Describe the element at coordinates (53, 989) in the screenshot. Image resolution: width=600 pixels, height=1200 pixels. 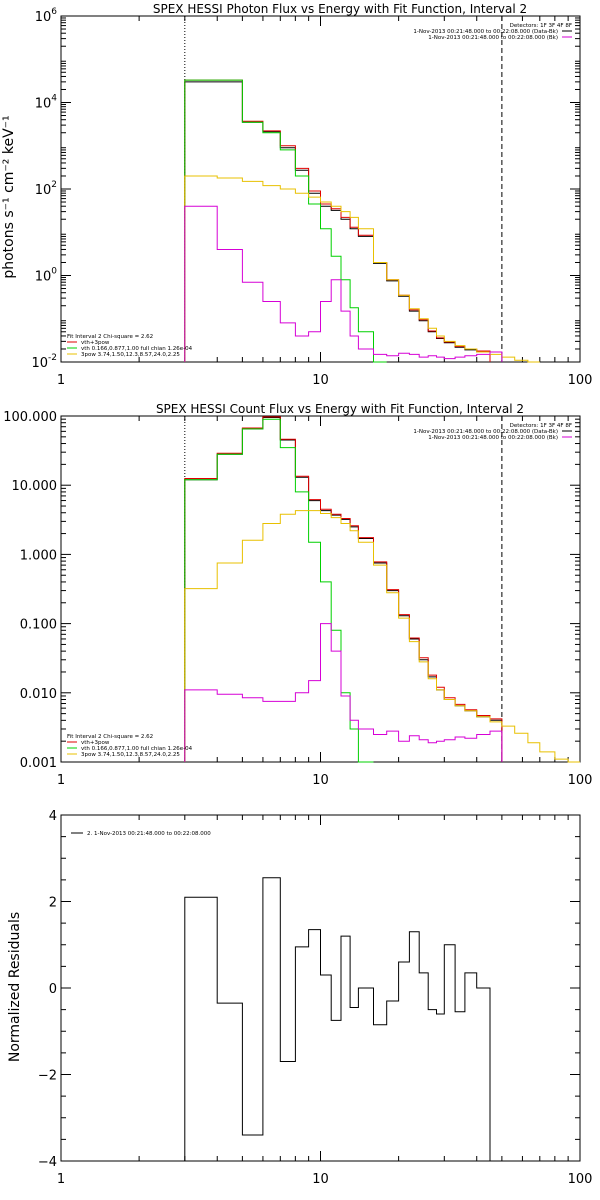
I see `residuals-y-tick-label: 0` at that location.